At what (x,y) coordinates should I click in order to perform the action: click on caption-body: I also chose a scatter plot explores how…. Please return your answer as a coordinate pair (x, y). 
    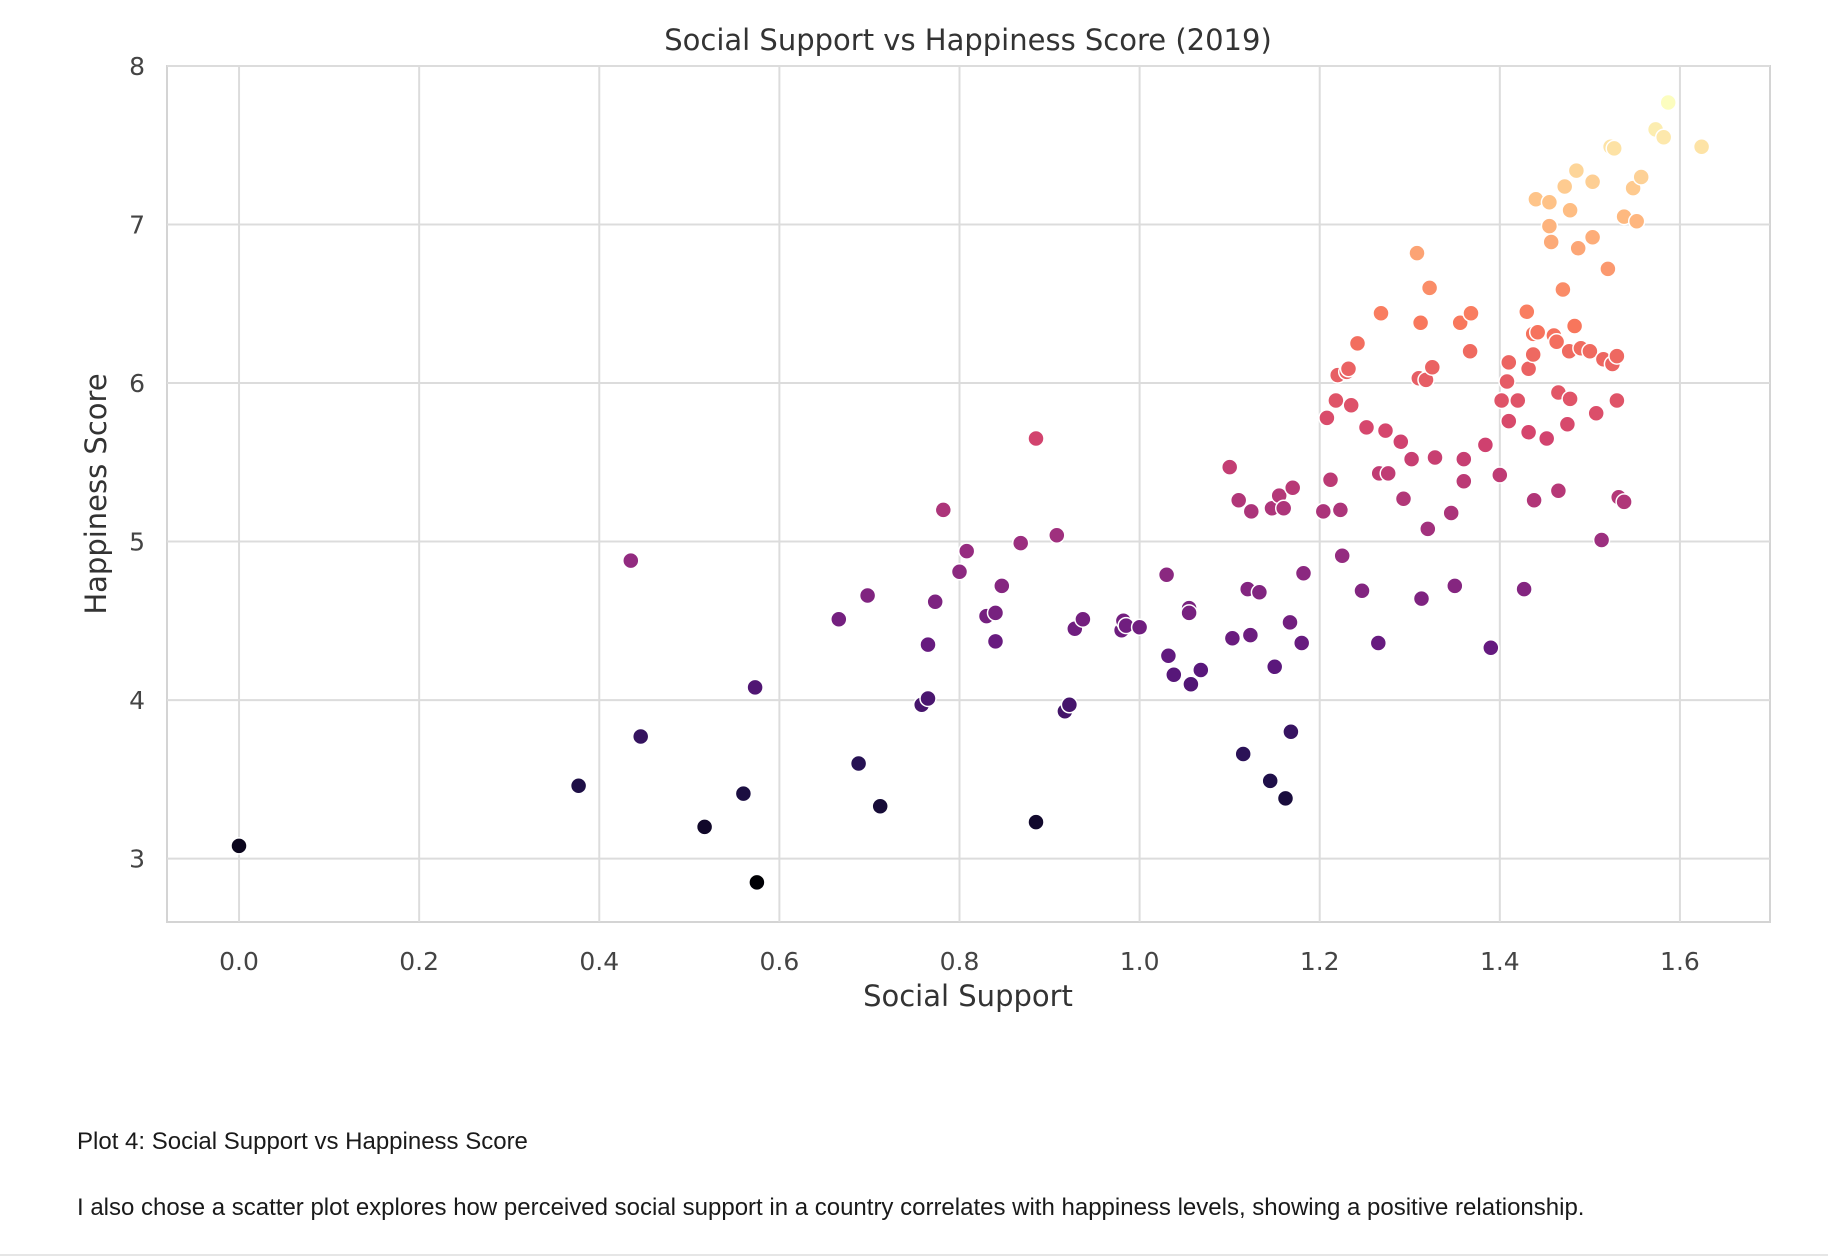
    Looking at the image, I should click on (831, 1207).